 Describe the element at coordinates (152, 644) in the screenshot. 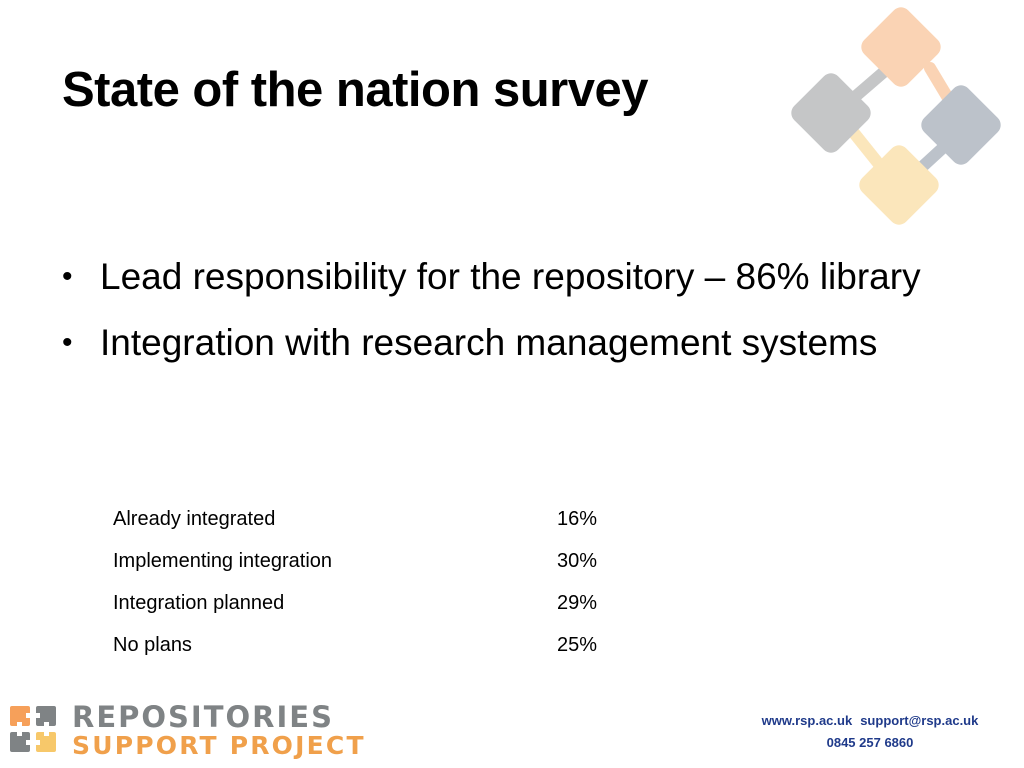

I see `stat-label: No plans` at that location.